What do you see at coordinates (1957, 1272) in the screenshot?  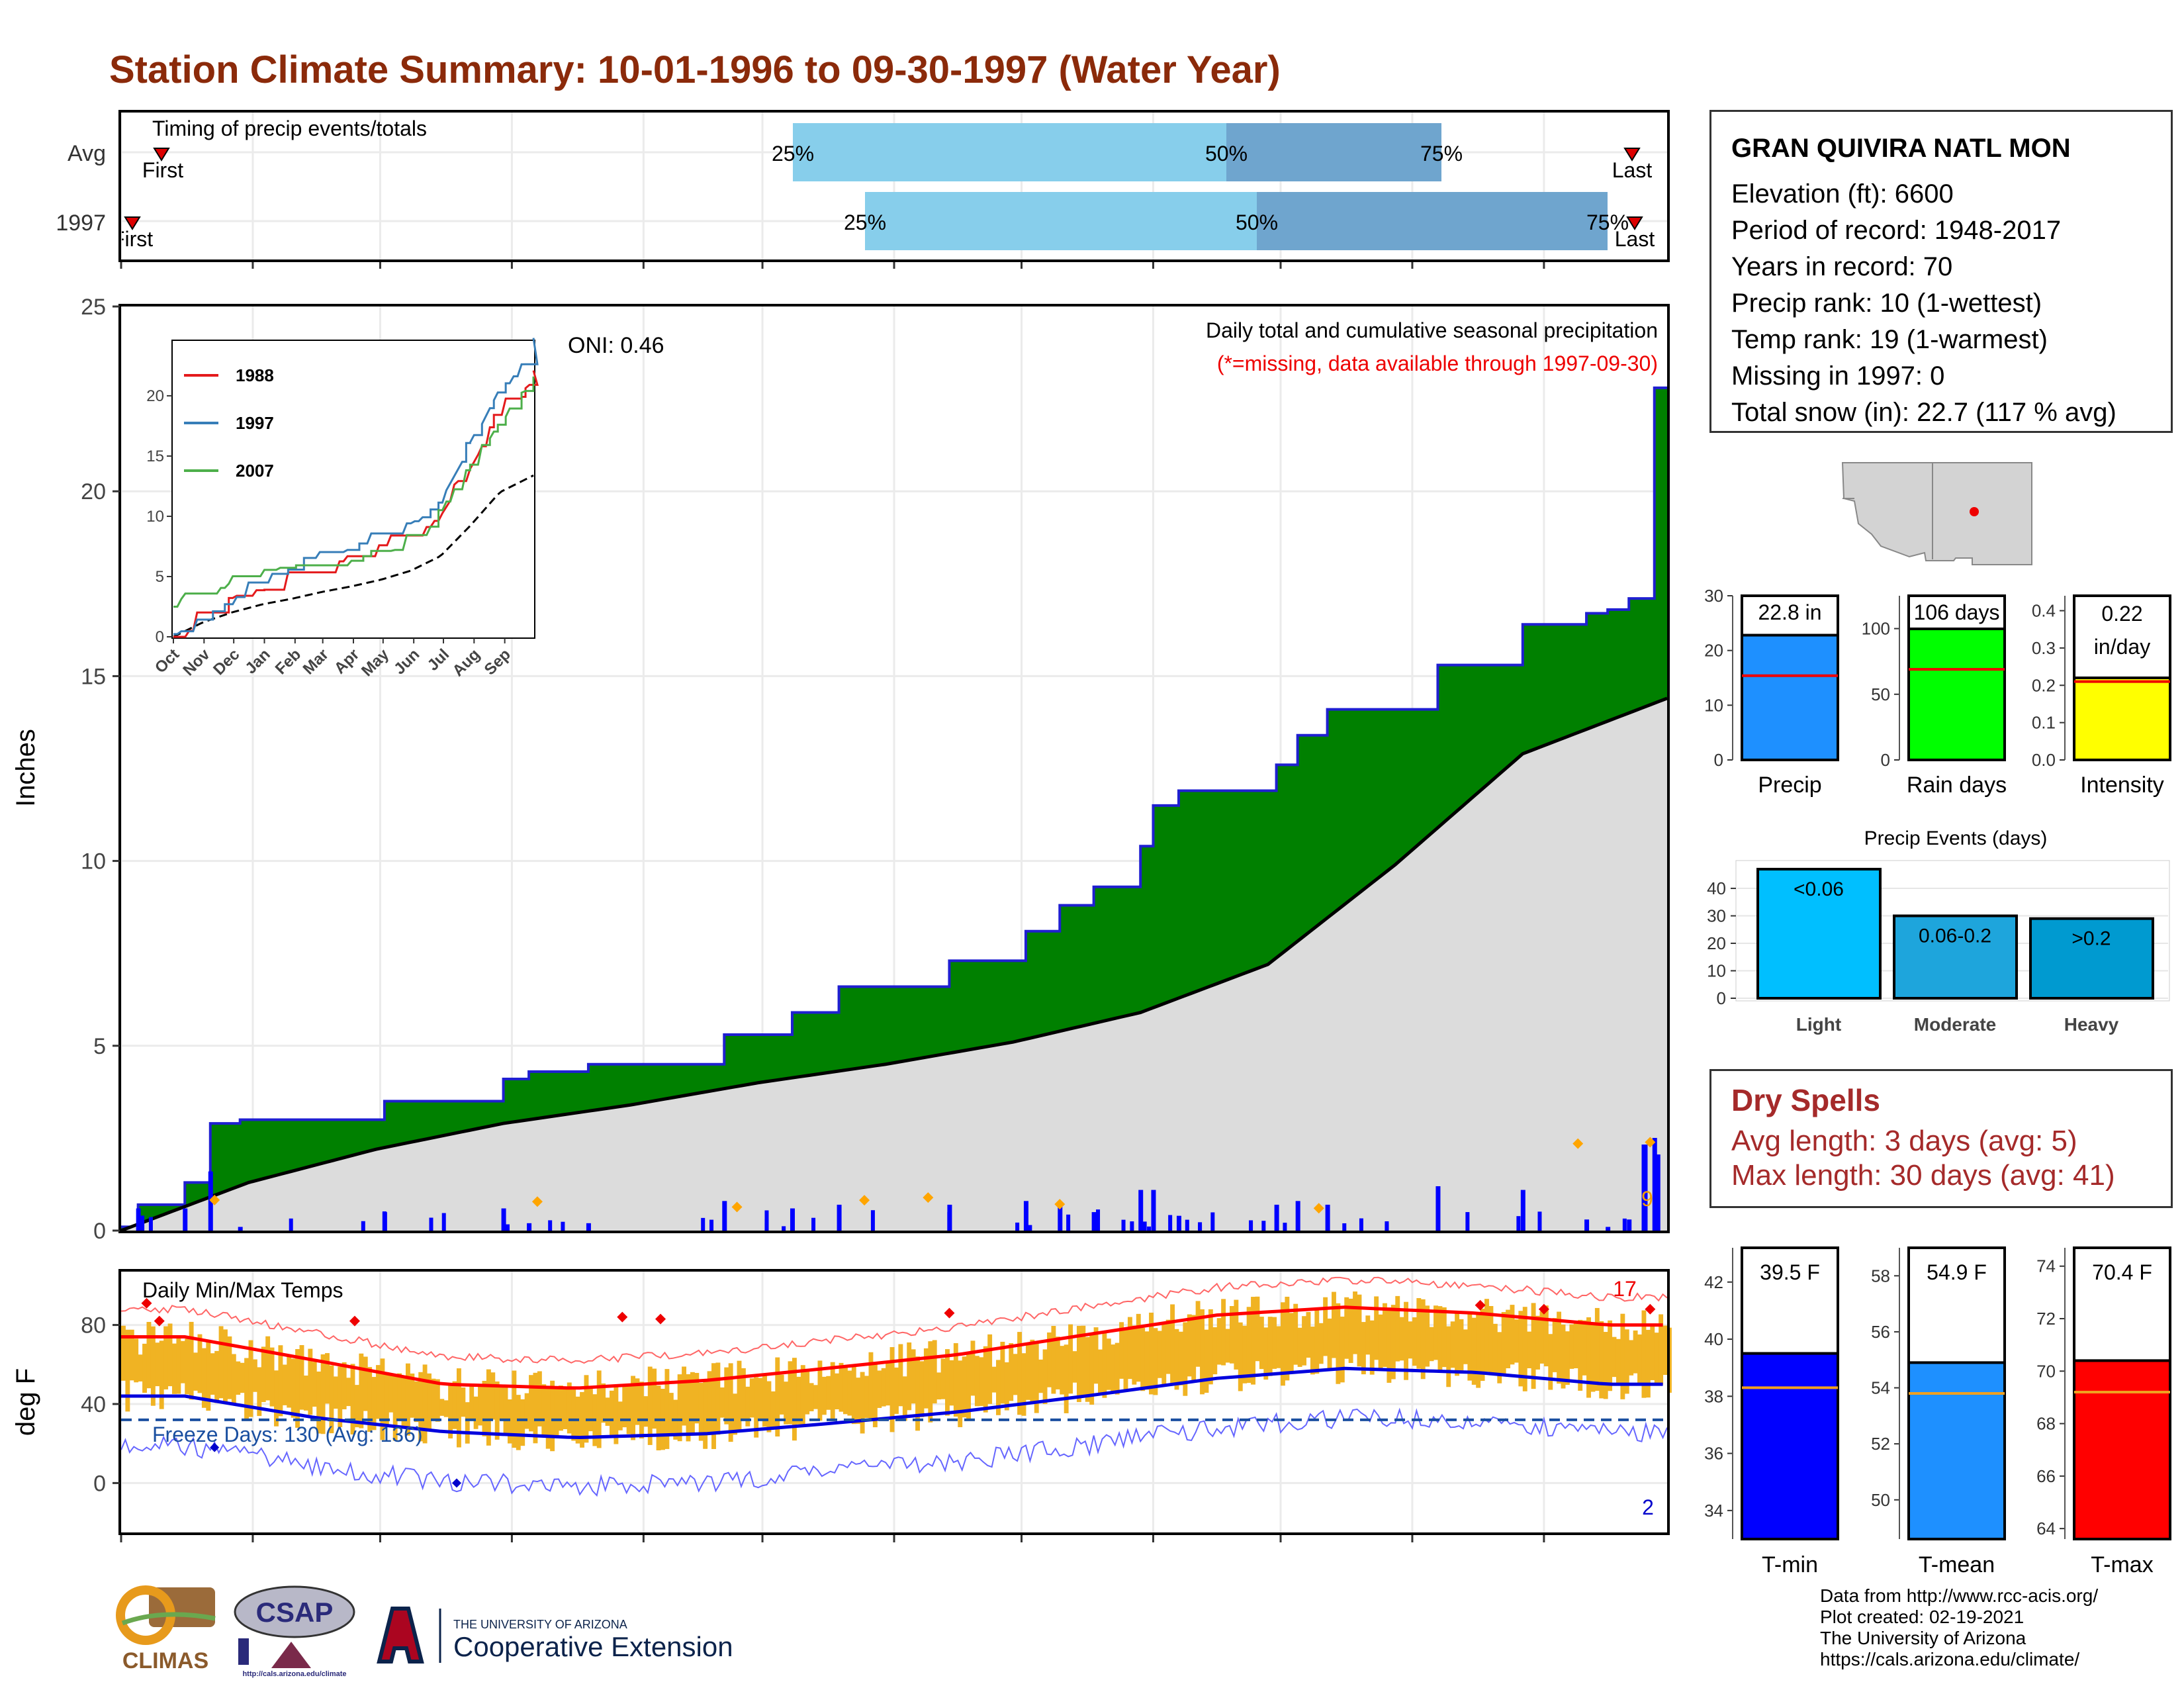 I see `tempbar-value: 54.9 F` at bounding box center [1957, 1272].